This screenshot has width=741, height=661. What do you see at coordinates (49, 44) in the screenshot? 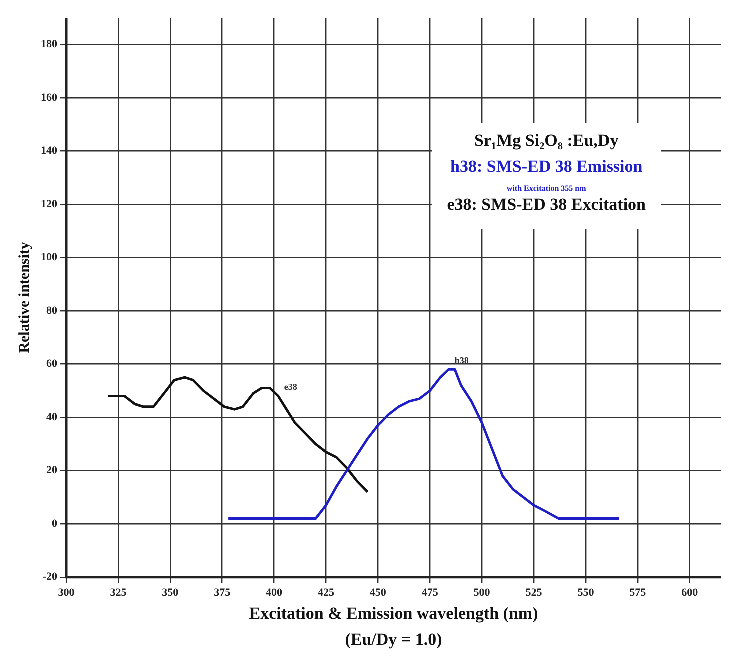
I see `y-tick-label: 180` at bounding box center [49, 44].